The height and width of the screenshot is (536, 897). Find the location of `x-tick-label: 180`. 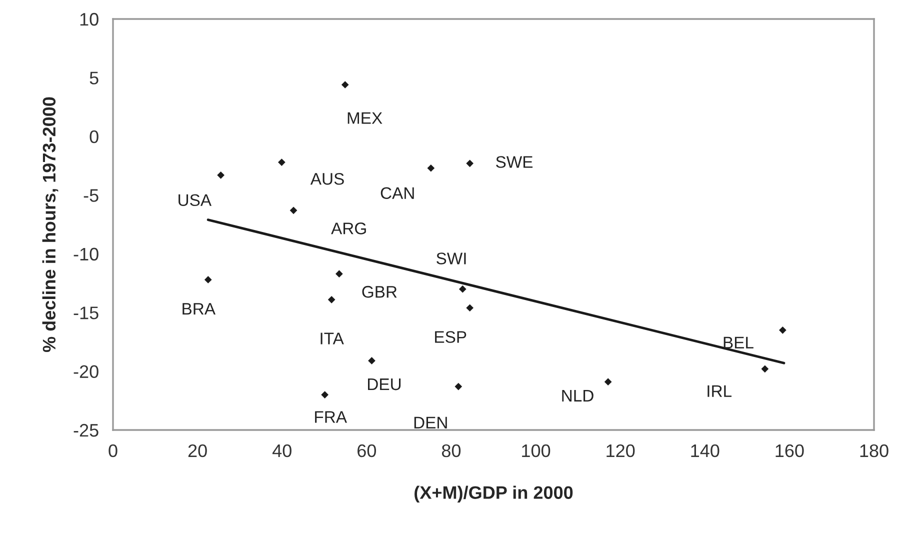

x-tick-label: 180 is located at coordinates (874, 451).